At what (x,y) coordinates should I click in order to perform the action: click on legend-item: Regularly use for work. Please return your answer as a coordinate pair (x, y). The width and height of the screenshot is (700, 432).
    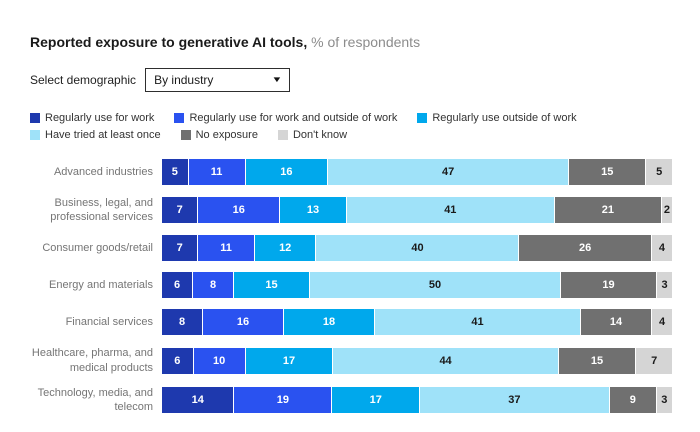
    Looking at the image, I should click on (92, 118).